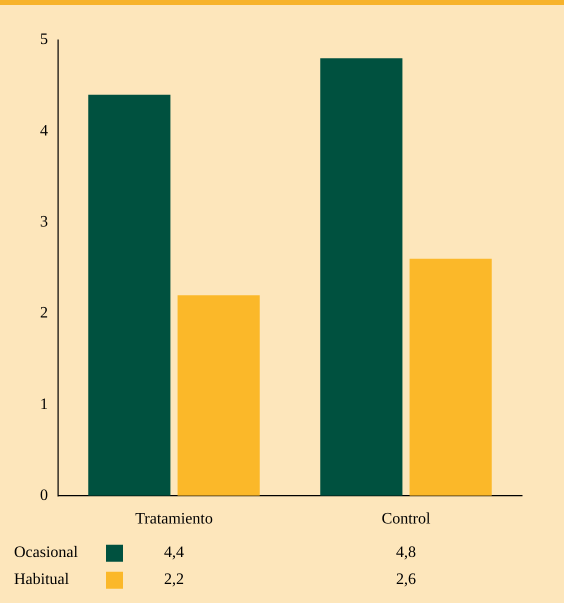 The image size is (564, 603). Describe the element at coordinates (44, 131) in the screenshot. I see `y-tick-label: 4` at that location.